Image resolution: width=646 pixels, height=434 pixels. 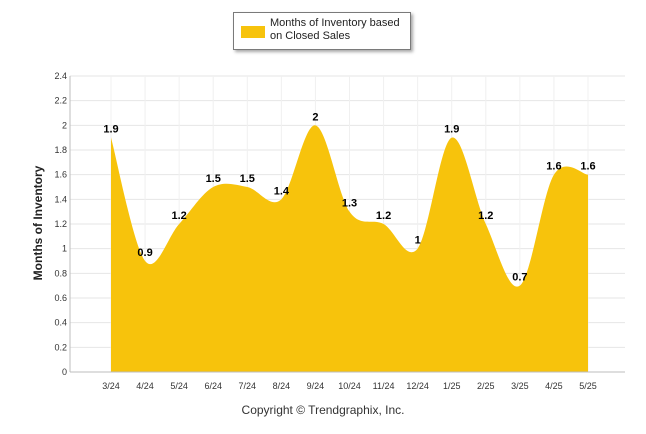 What do you see at coordinates (486, 386) in the screenshot?
I see `x-tick-label: 2/25` at bounding box center [486, 386].